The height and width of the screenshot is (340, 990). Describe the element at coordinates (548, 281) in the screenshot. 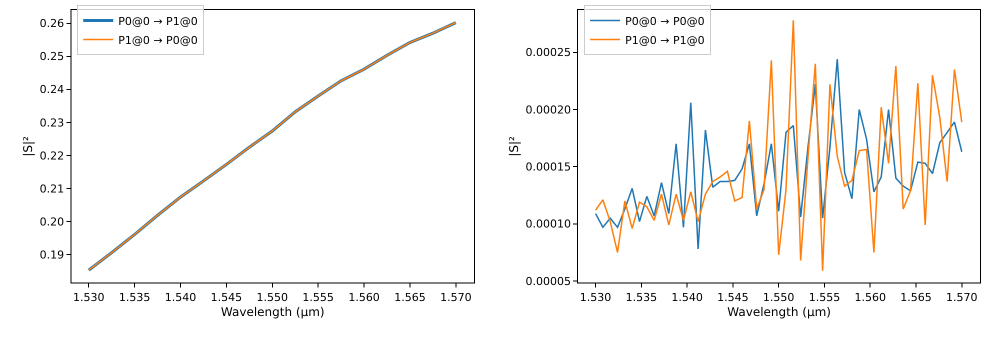

I see `y-tick-label: 0.00005` at that location.